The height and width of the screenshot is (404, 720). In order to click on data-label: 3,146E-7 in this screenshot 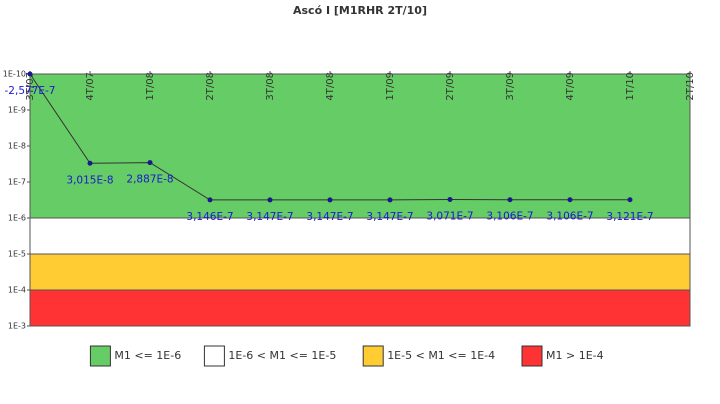, I will do `click(209, 217)`.